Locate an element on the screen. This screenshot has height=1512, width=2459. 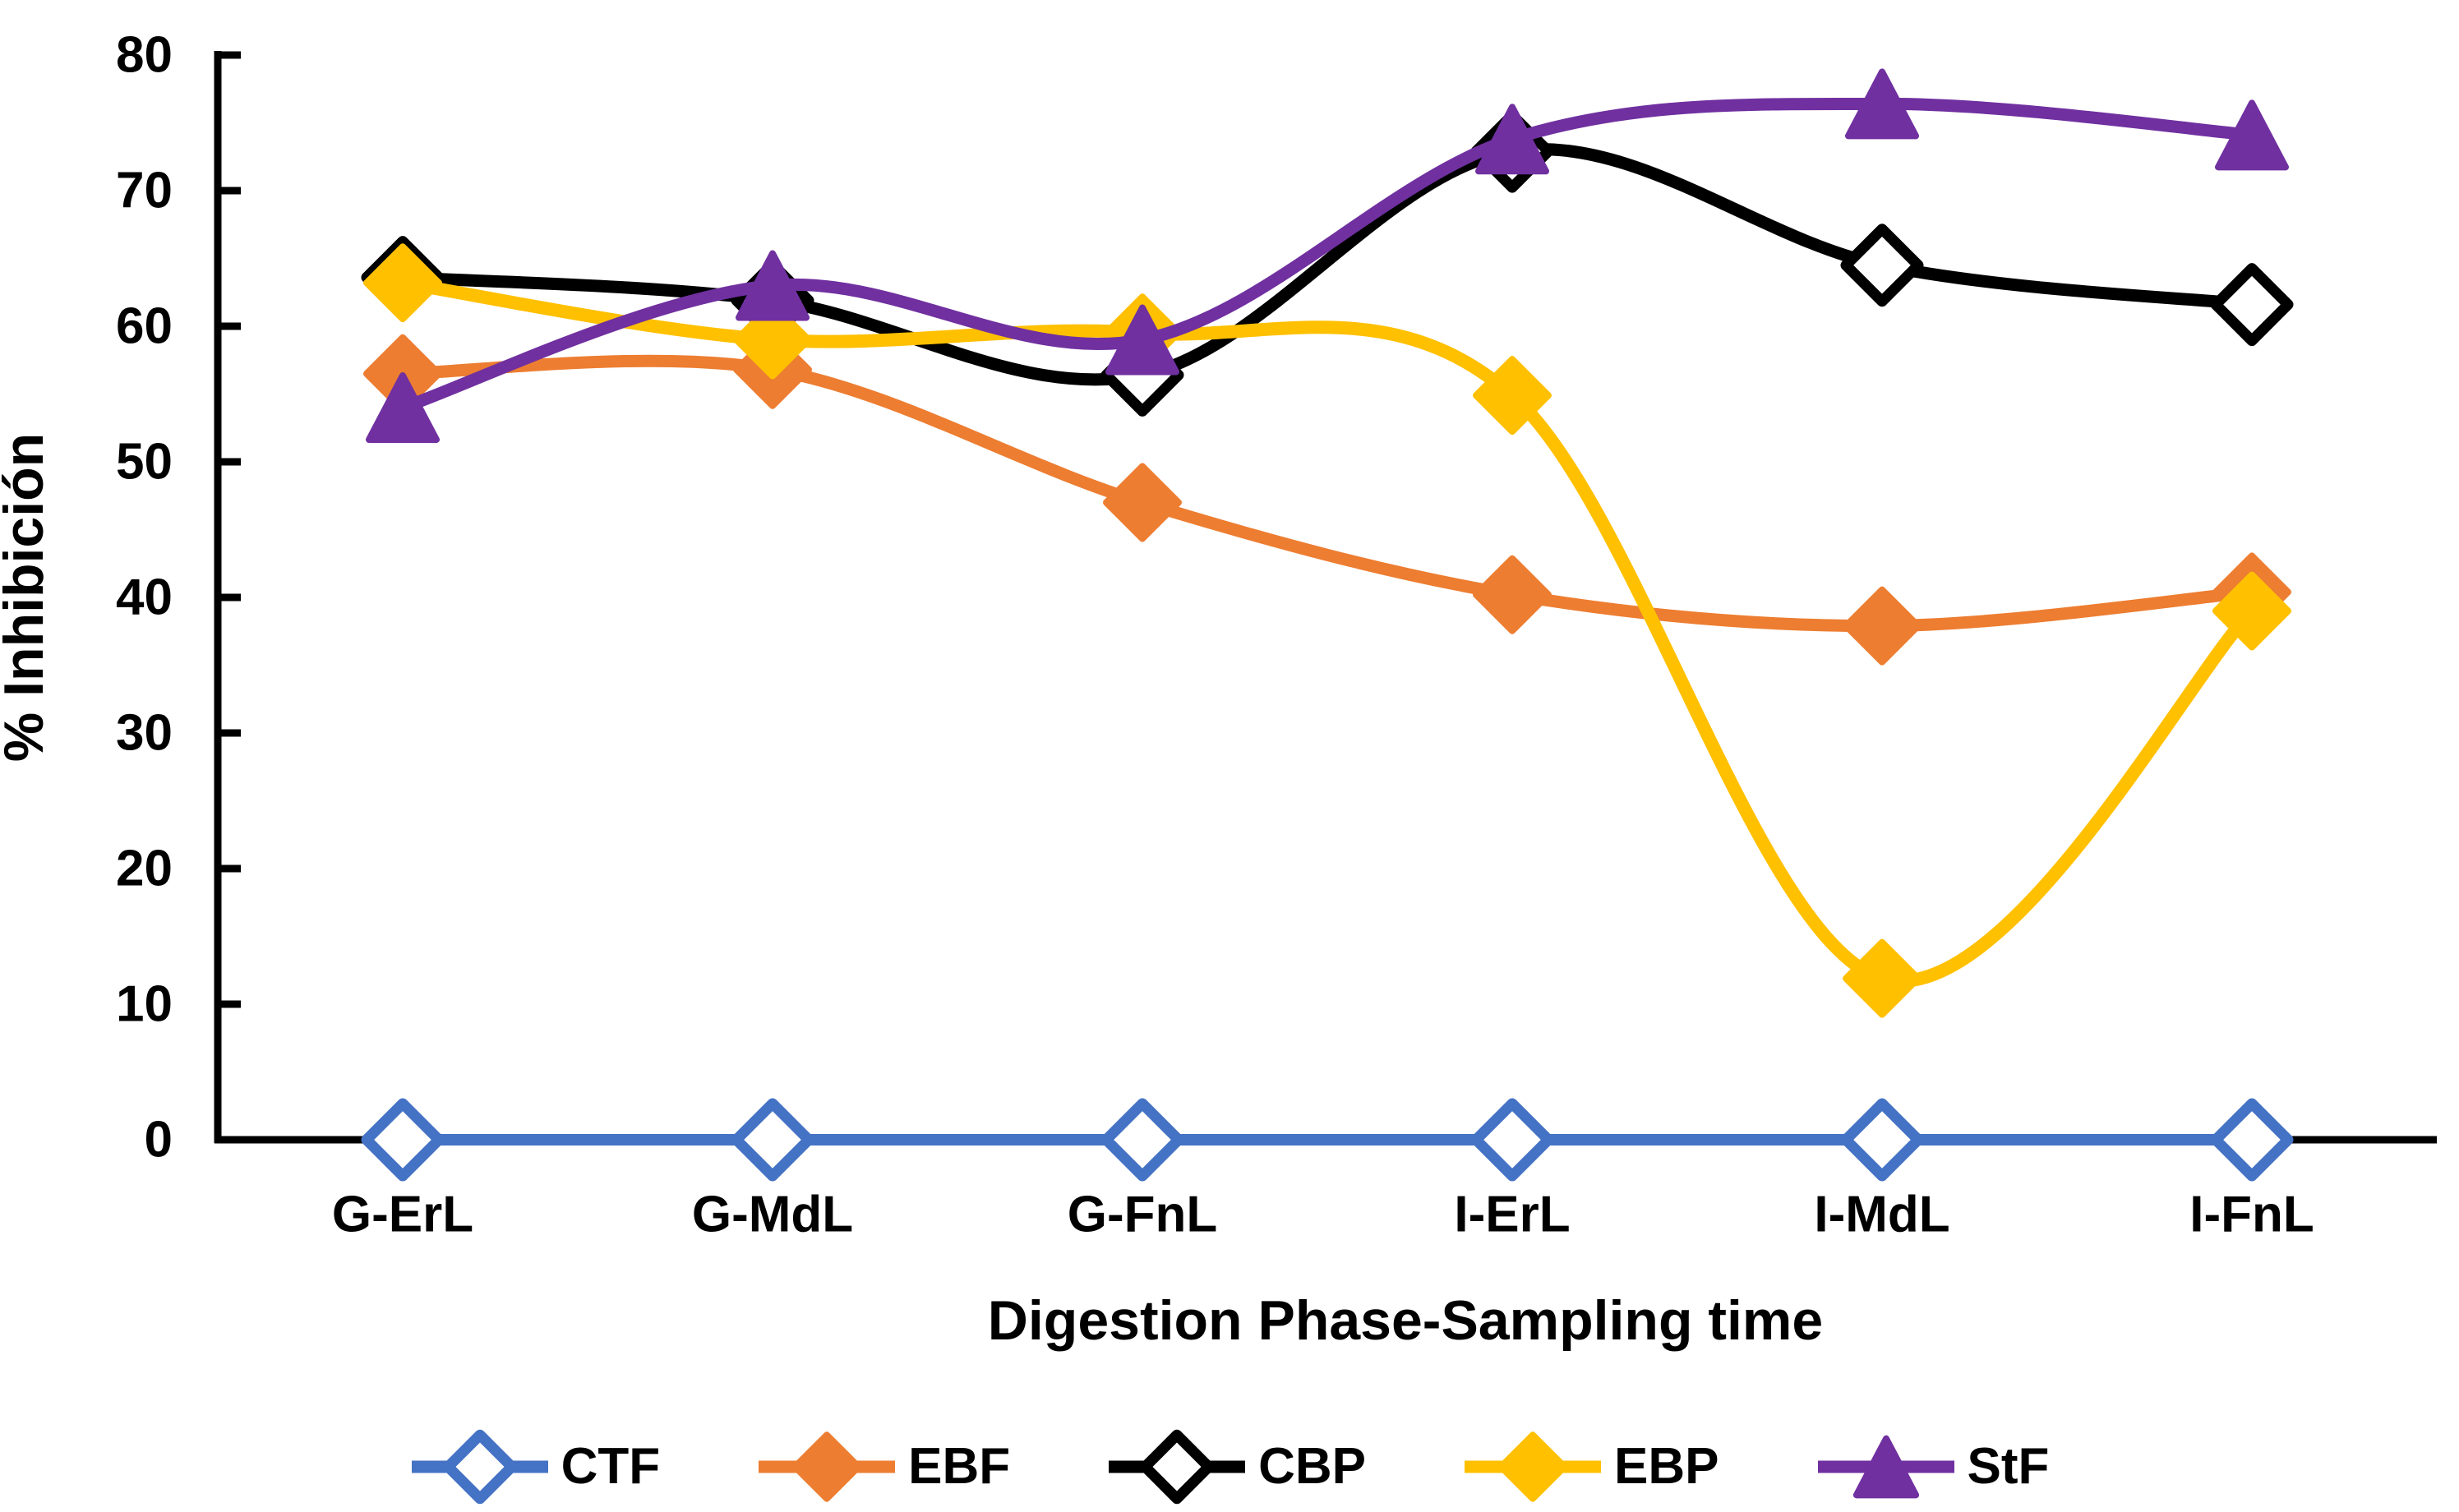
legend-swatch-EBP is located at coordinates (1533, 1467).